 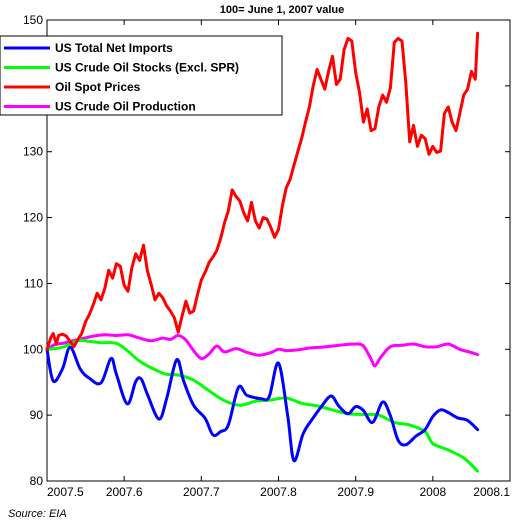 I want to click on x-tick-label: 2008, so click(x=432, y=492).